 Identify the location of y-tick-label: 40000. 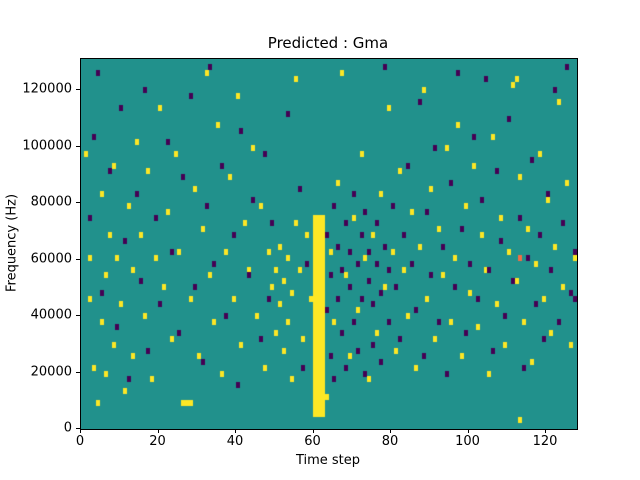
(51, 315).